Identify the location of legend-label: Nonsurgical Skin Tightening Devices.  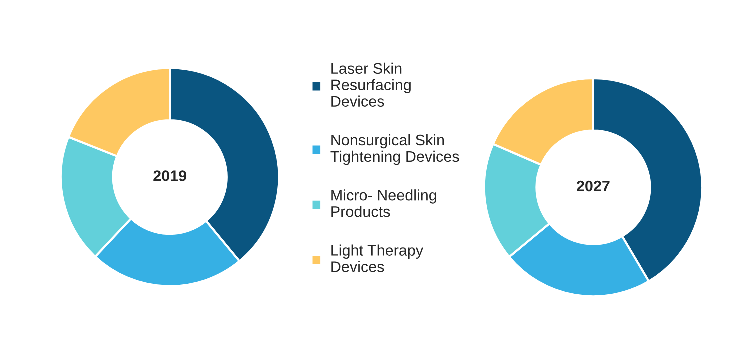
(395, 150).